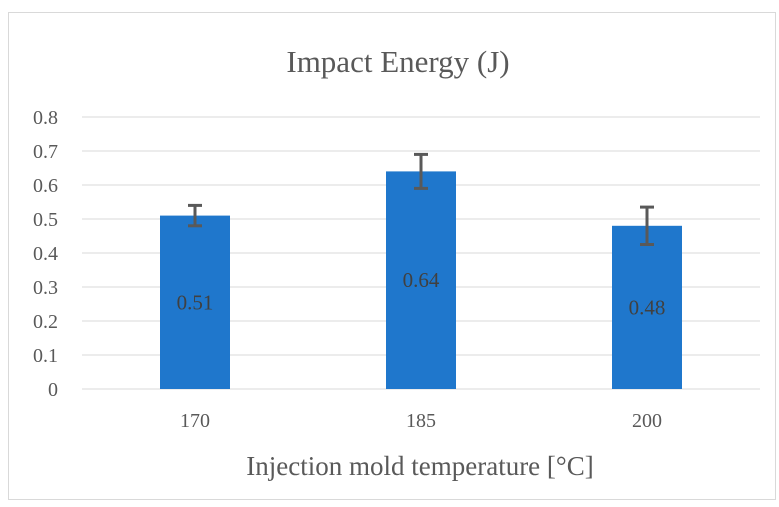 The image size is (779, 507). I want to click on y-tick-label: 0.4, so click(45, 254).